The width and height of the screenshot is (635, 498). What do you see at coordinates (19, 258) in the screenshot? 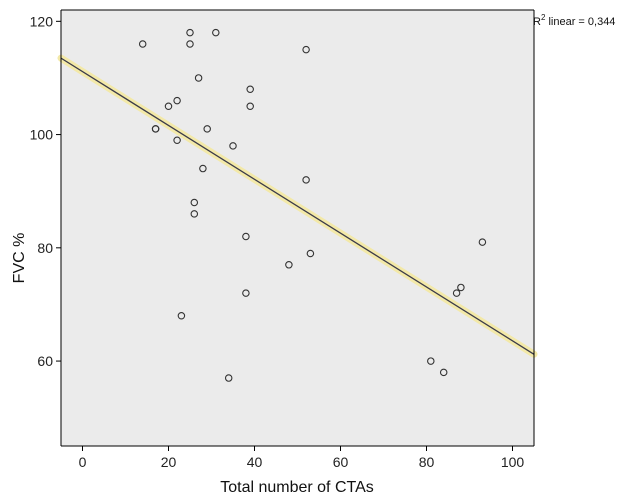
I see `y-axis-title: FVC %` at bounding box center [19, 258].